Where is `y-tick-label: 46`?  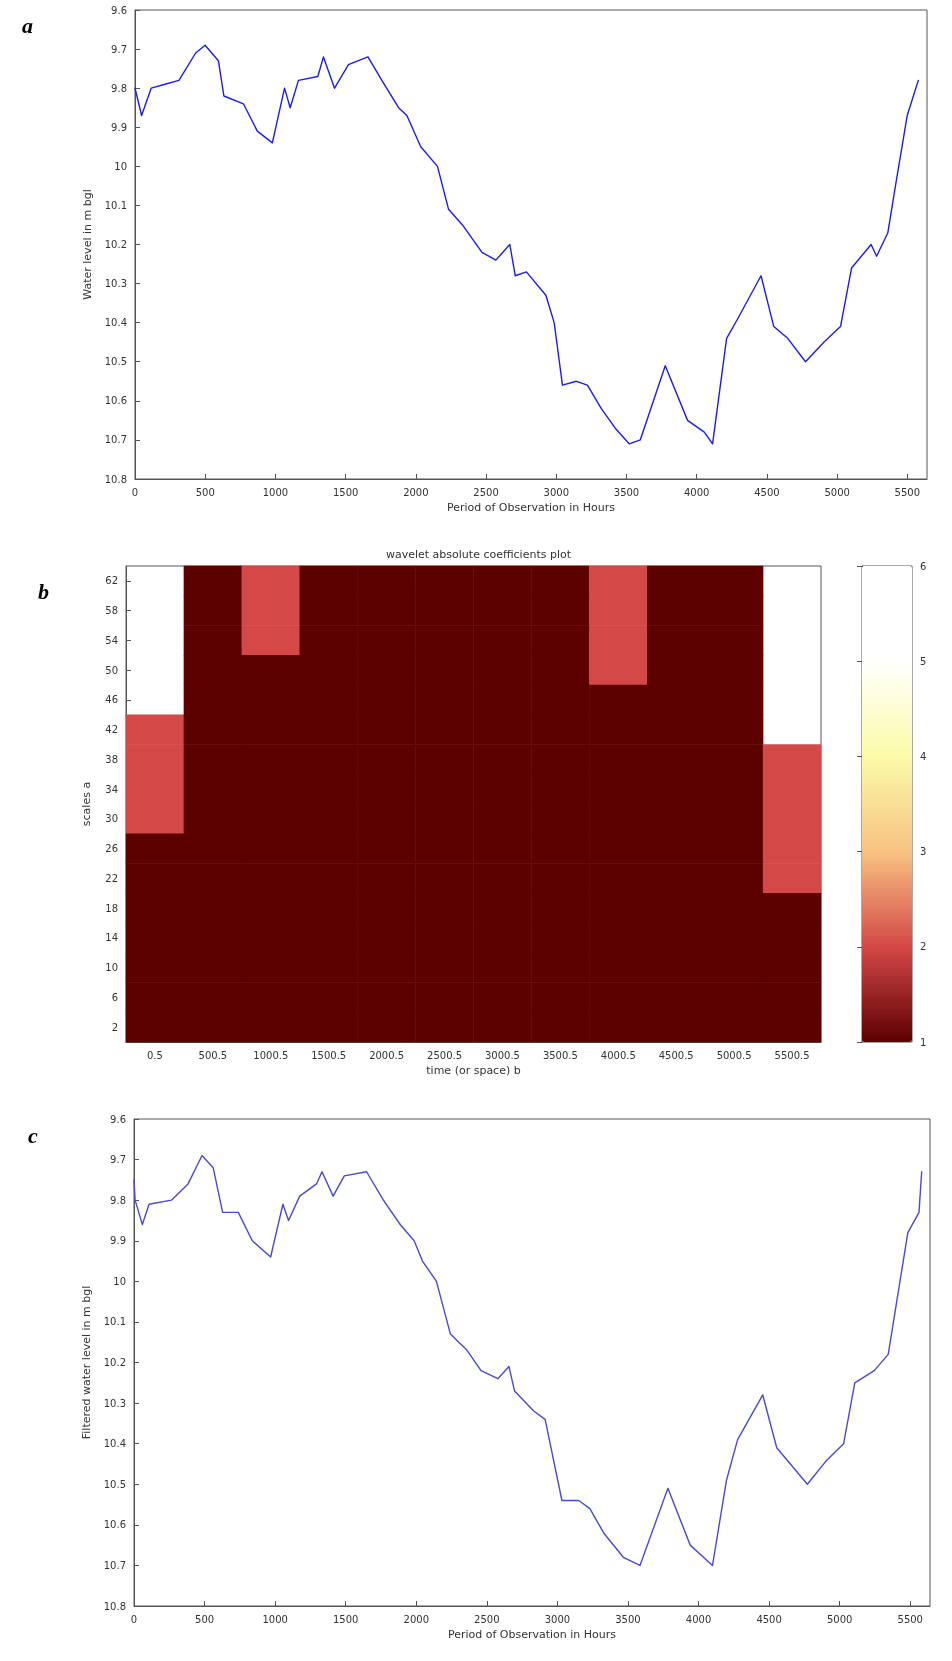
y-tick-label: 46 is located at coordinates (111, 700).